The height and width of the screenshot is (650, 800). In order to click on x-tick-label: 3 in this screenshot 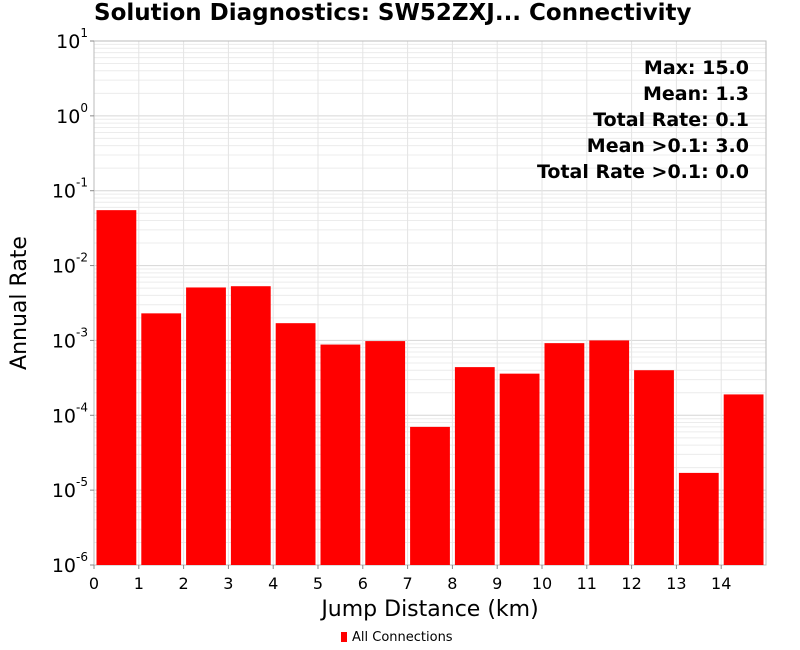, I will do `click(228, 583)`.